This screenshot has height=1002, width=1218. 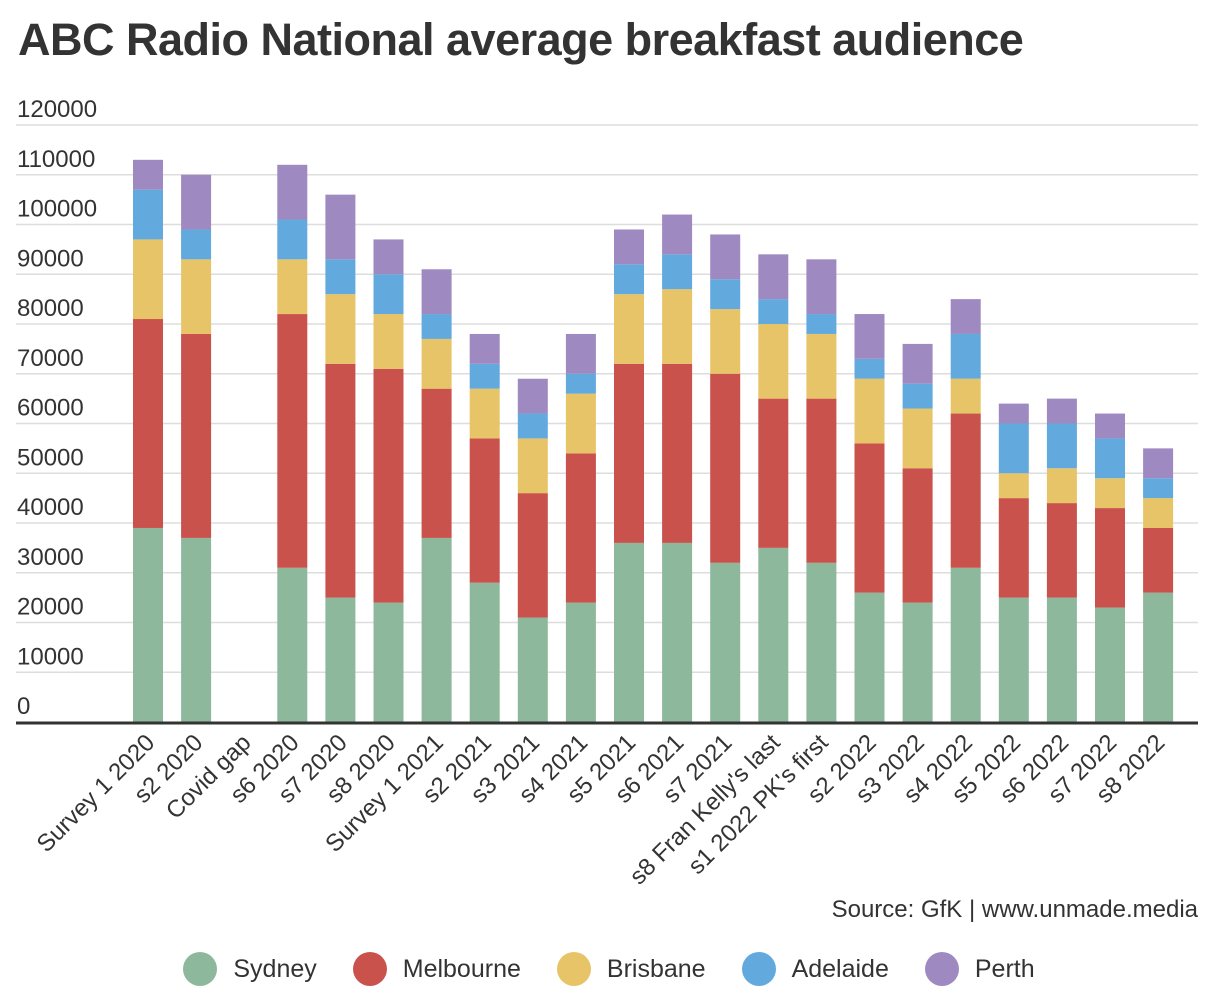 I want to click on y-tick-label: 80000, so click(x=50, y=308).